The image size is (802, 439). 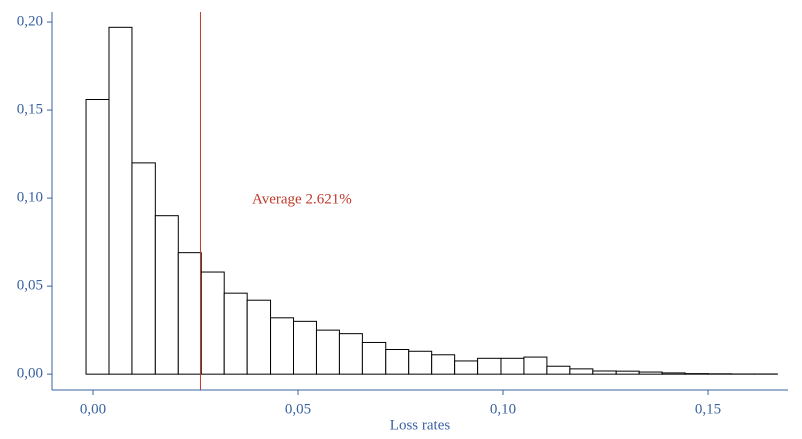 I want to click on y-tick-label: 0,15, so click(x=30, y=110).